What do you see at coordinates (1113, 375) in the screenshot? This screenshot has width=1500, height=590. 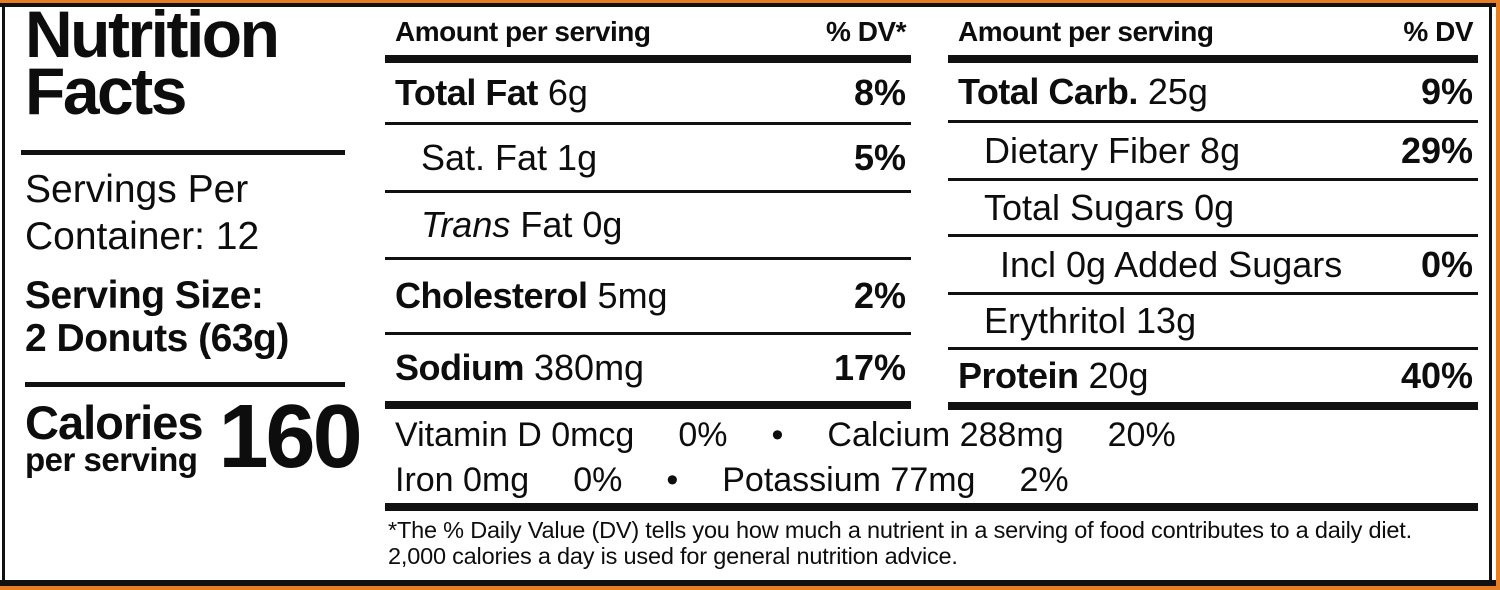 I see `nutrient-amount: 20g` at bounding box center [1113, 375].